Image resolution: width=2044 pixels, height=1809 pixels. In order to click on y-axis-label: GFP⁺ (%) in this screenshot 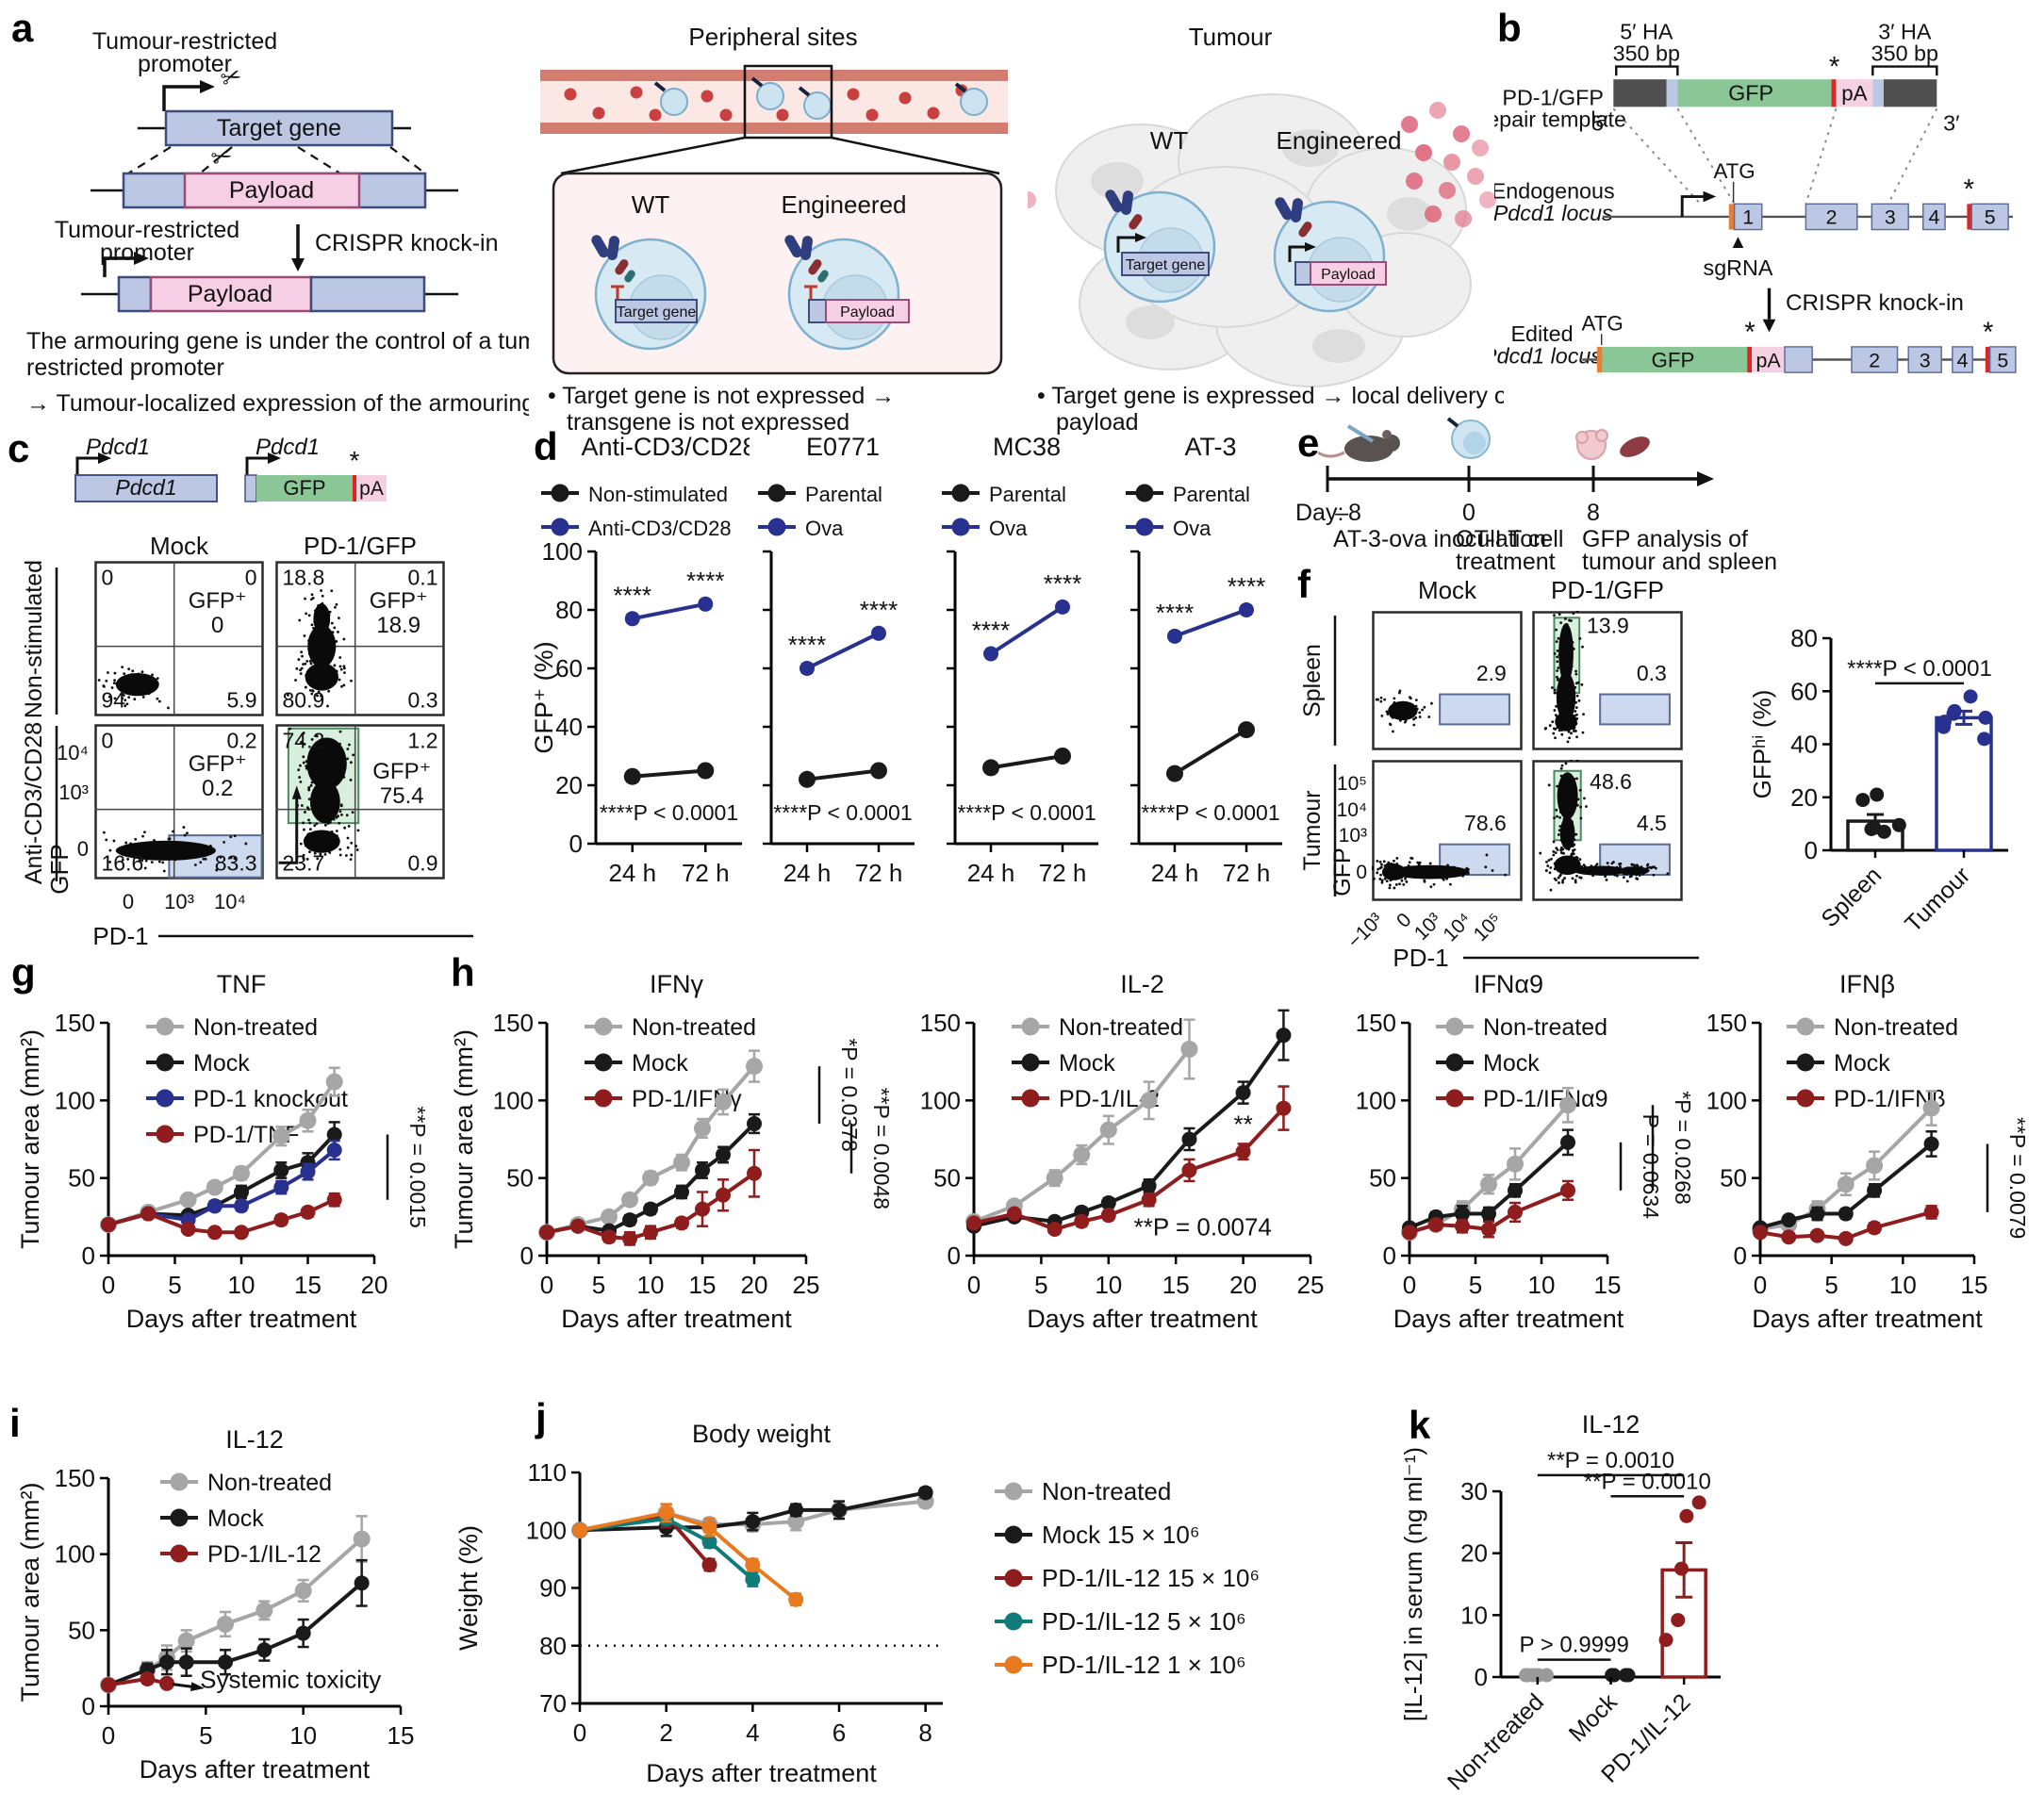, I will do `click(544, 697)`.